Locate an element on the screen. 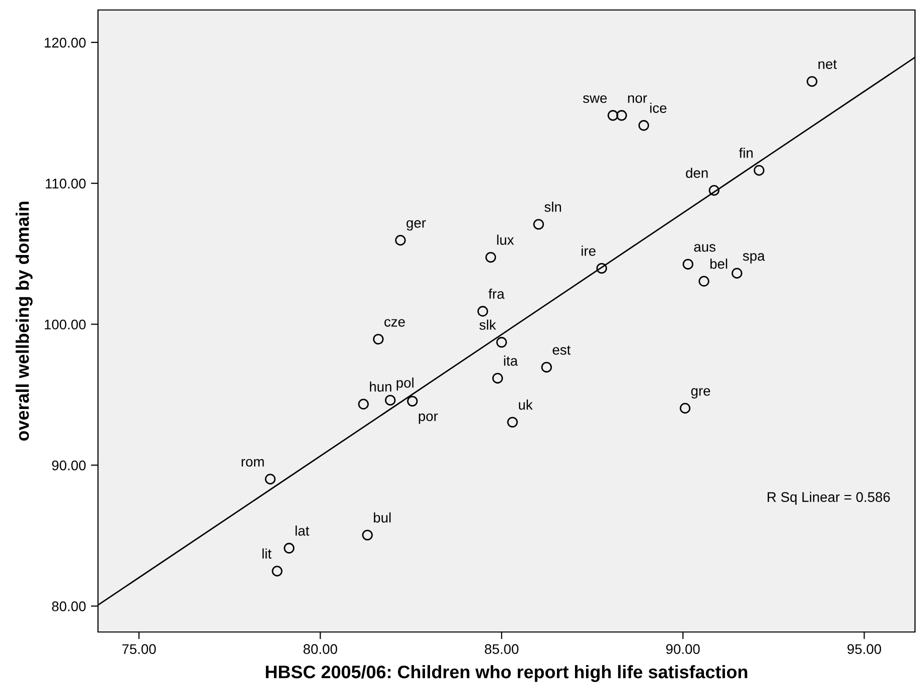 The image size is (917, 697). x-axis-title: HBSC 2005/06: Children who report high life satisfaction is located at coordinates (507, 673).